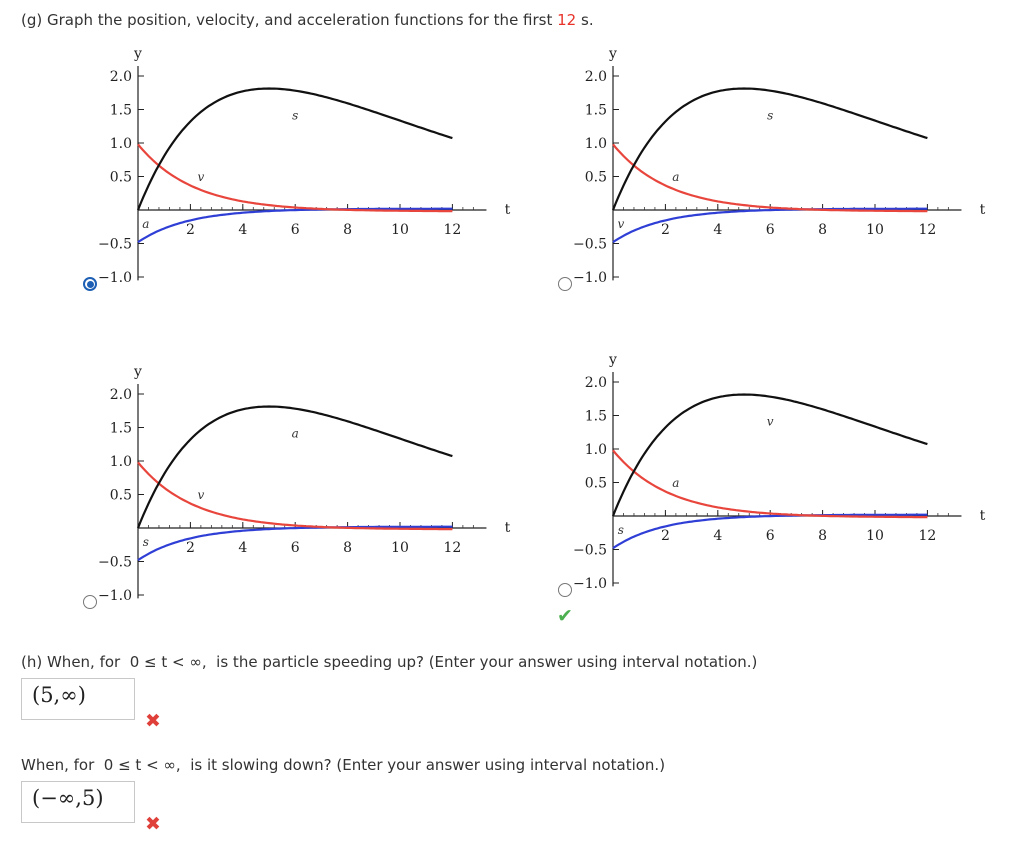  Describe the element at coordinates (565, 616) in the screenshot. I see `check-mark-icon: ✔` at that location.